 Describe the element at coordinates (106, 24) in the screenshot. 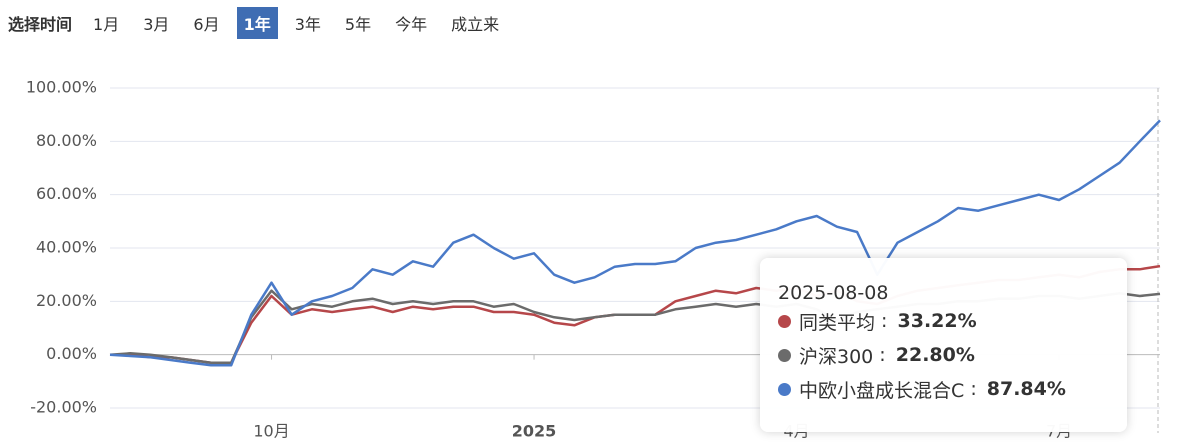

I see `filter-option: 1月` at that location.